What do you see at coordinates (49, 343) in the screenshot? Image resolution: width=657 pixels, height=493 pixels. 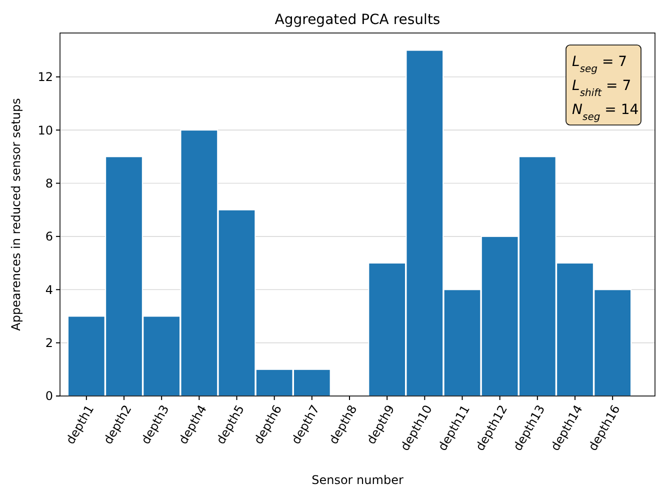 I see `y-tick-label: 2` at bounding box center [49, 343].